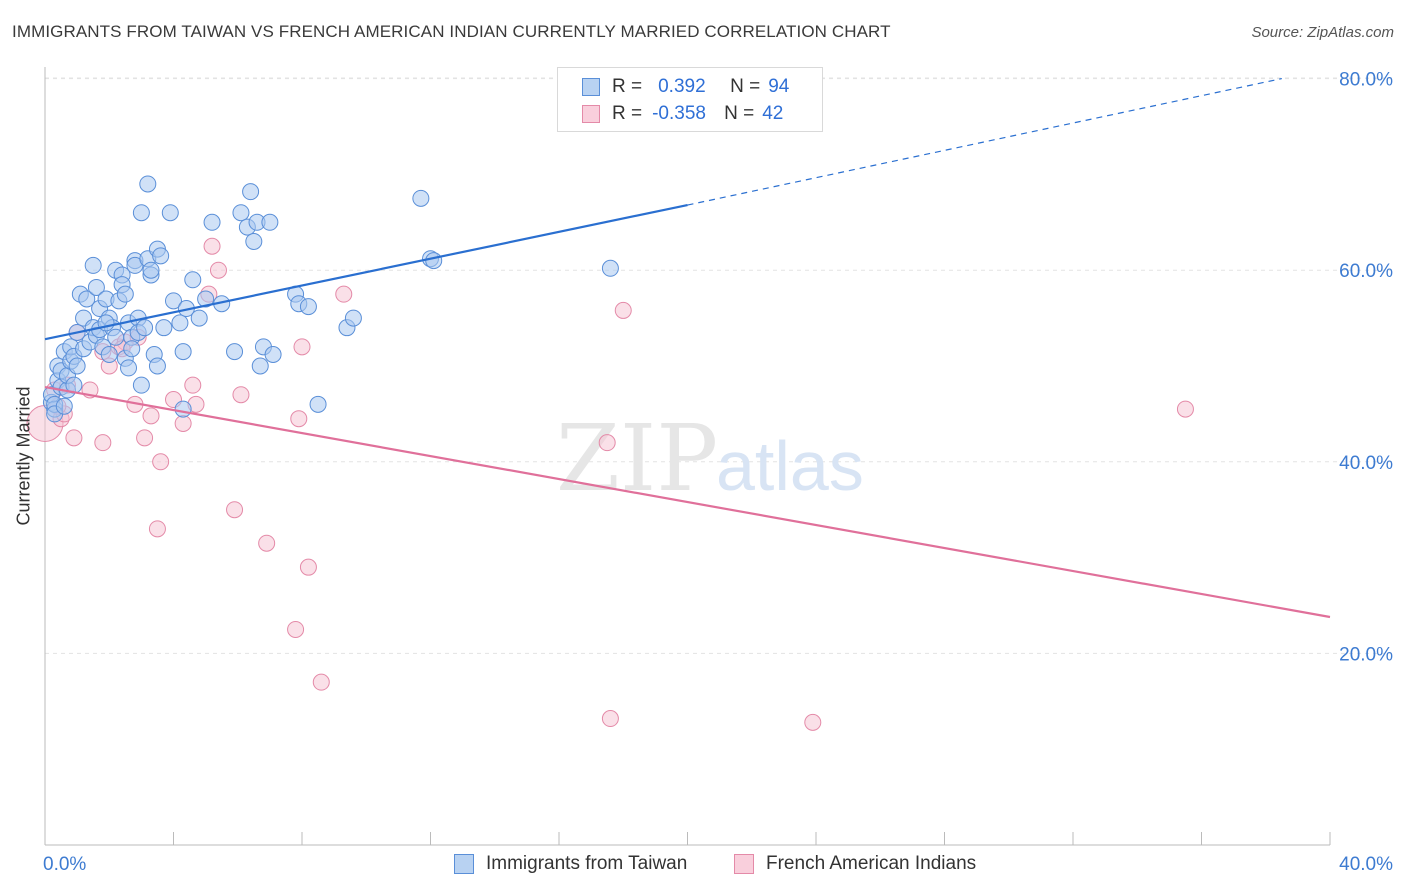 This screenshot has width=1406, height=892. What do you see at coordinates (366, 272) in the screenshot?
I see `trend-line-taiwan` at bounding box center [366, 272].